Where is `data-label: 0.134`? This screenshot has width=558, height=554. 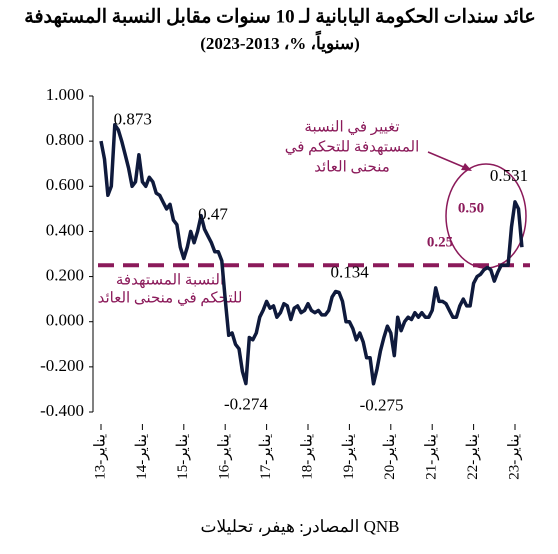
data-label: 0.134 is located at coordinates (349, 271).